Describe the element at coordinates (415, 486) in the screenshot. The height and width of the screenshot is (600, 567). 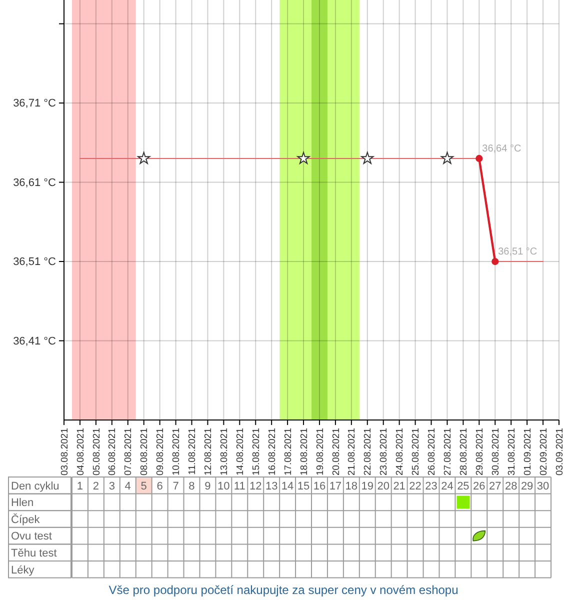
I see `x2-tick-label: 22` at that location.